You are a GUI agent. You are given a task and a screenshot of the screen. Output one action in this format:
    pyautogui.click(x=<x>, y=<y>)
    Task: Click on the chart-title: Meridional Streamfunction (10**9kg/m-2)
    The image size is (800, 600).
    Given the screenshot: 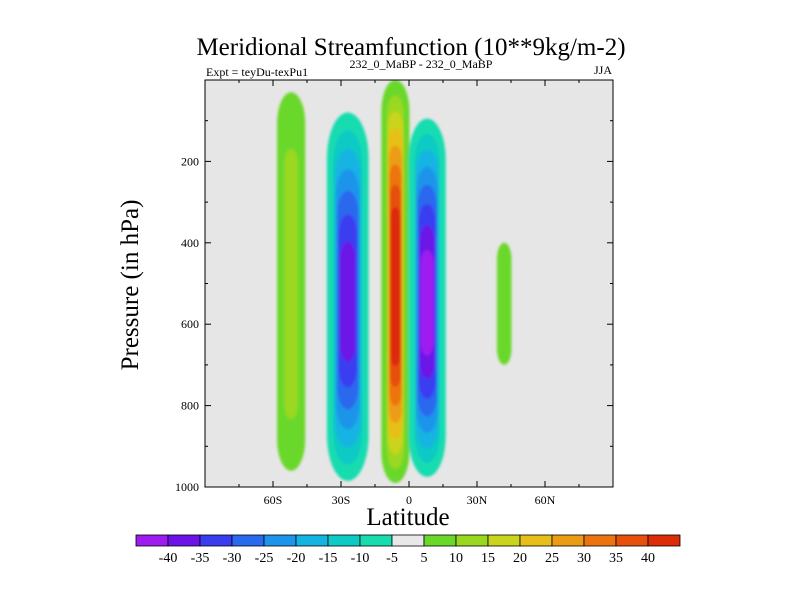 What is the action you would take?
    pyautogui.click(x=410, y=47)
    